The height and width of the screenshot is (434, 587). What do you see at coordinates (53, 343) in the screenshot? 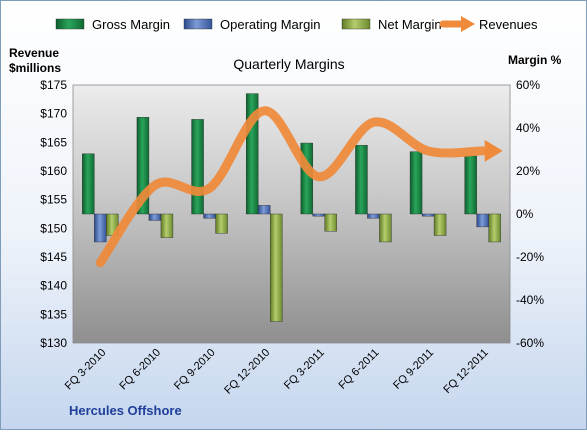
I see `left-tick-label: $130` at bounding box center [53, 343].